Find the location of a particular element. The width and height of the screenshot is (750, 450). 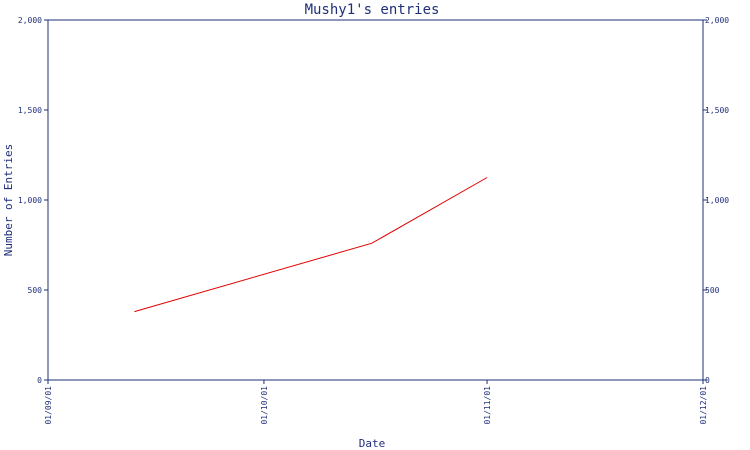

x-tick-label: 01/12/01 is located at coordinates (703, 405).